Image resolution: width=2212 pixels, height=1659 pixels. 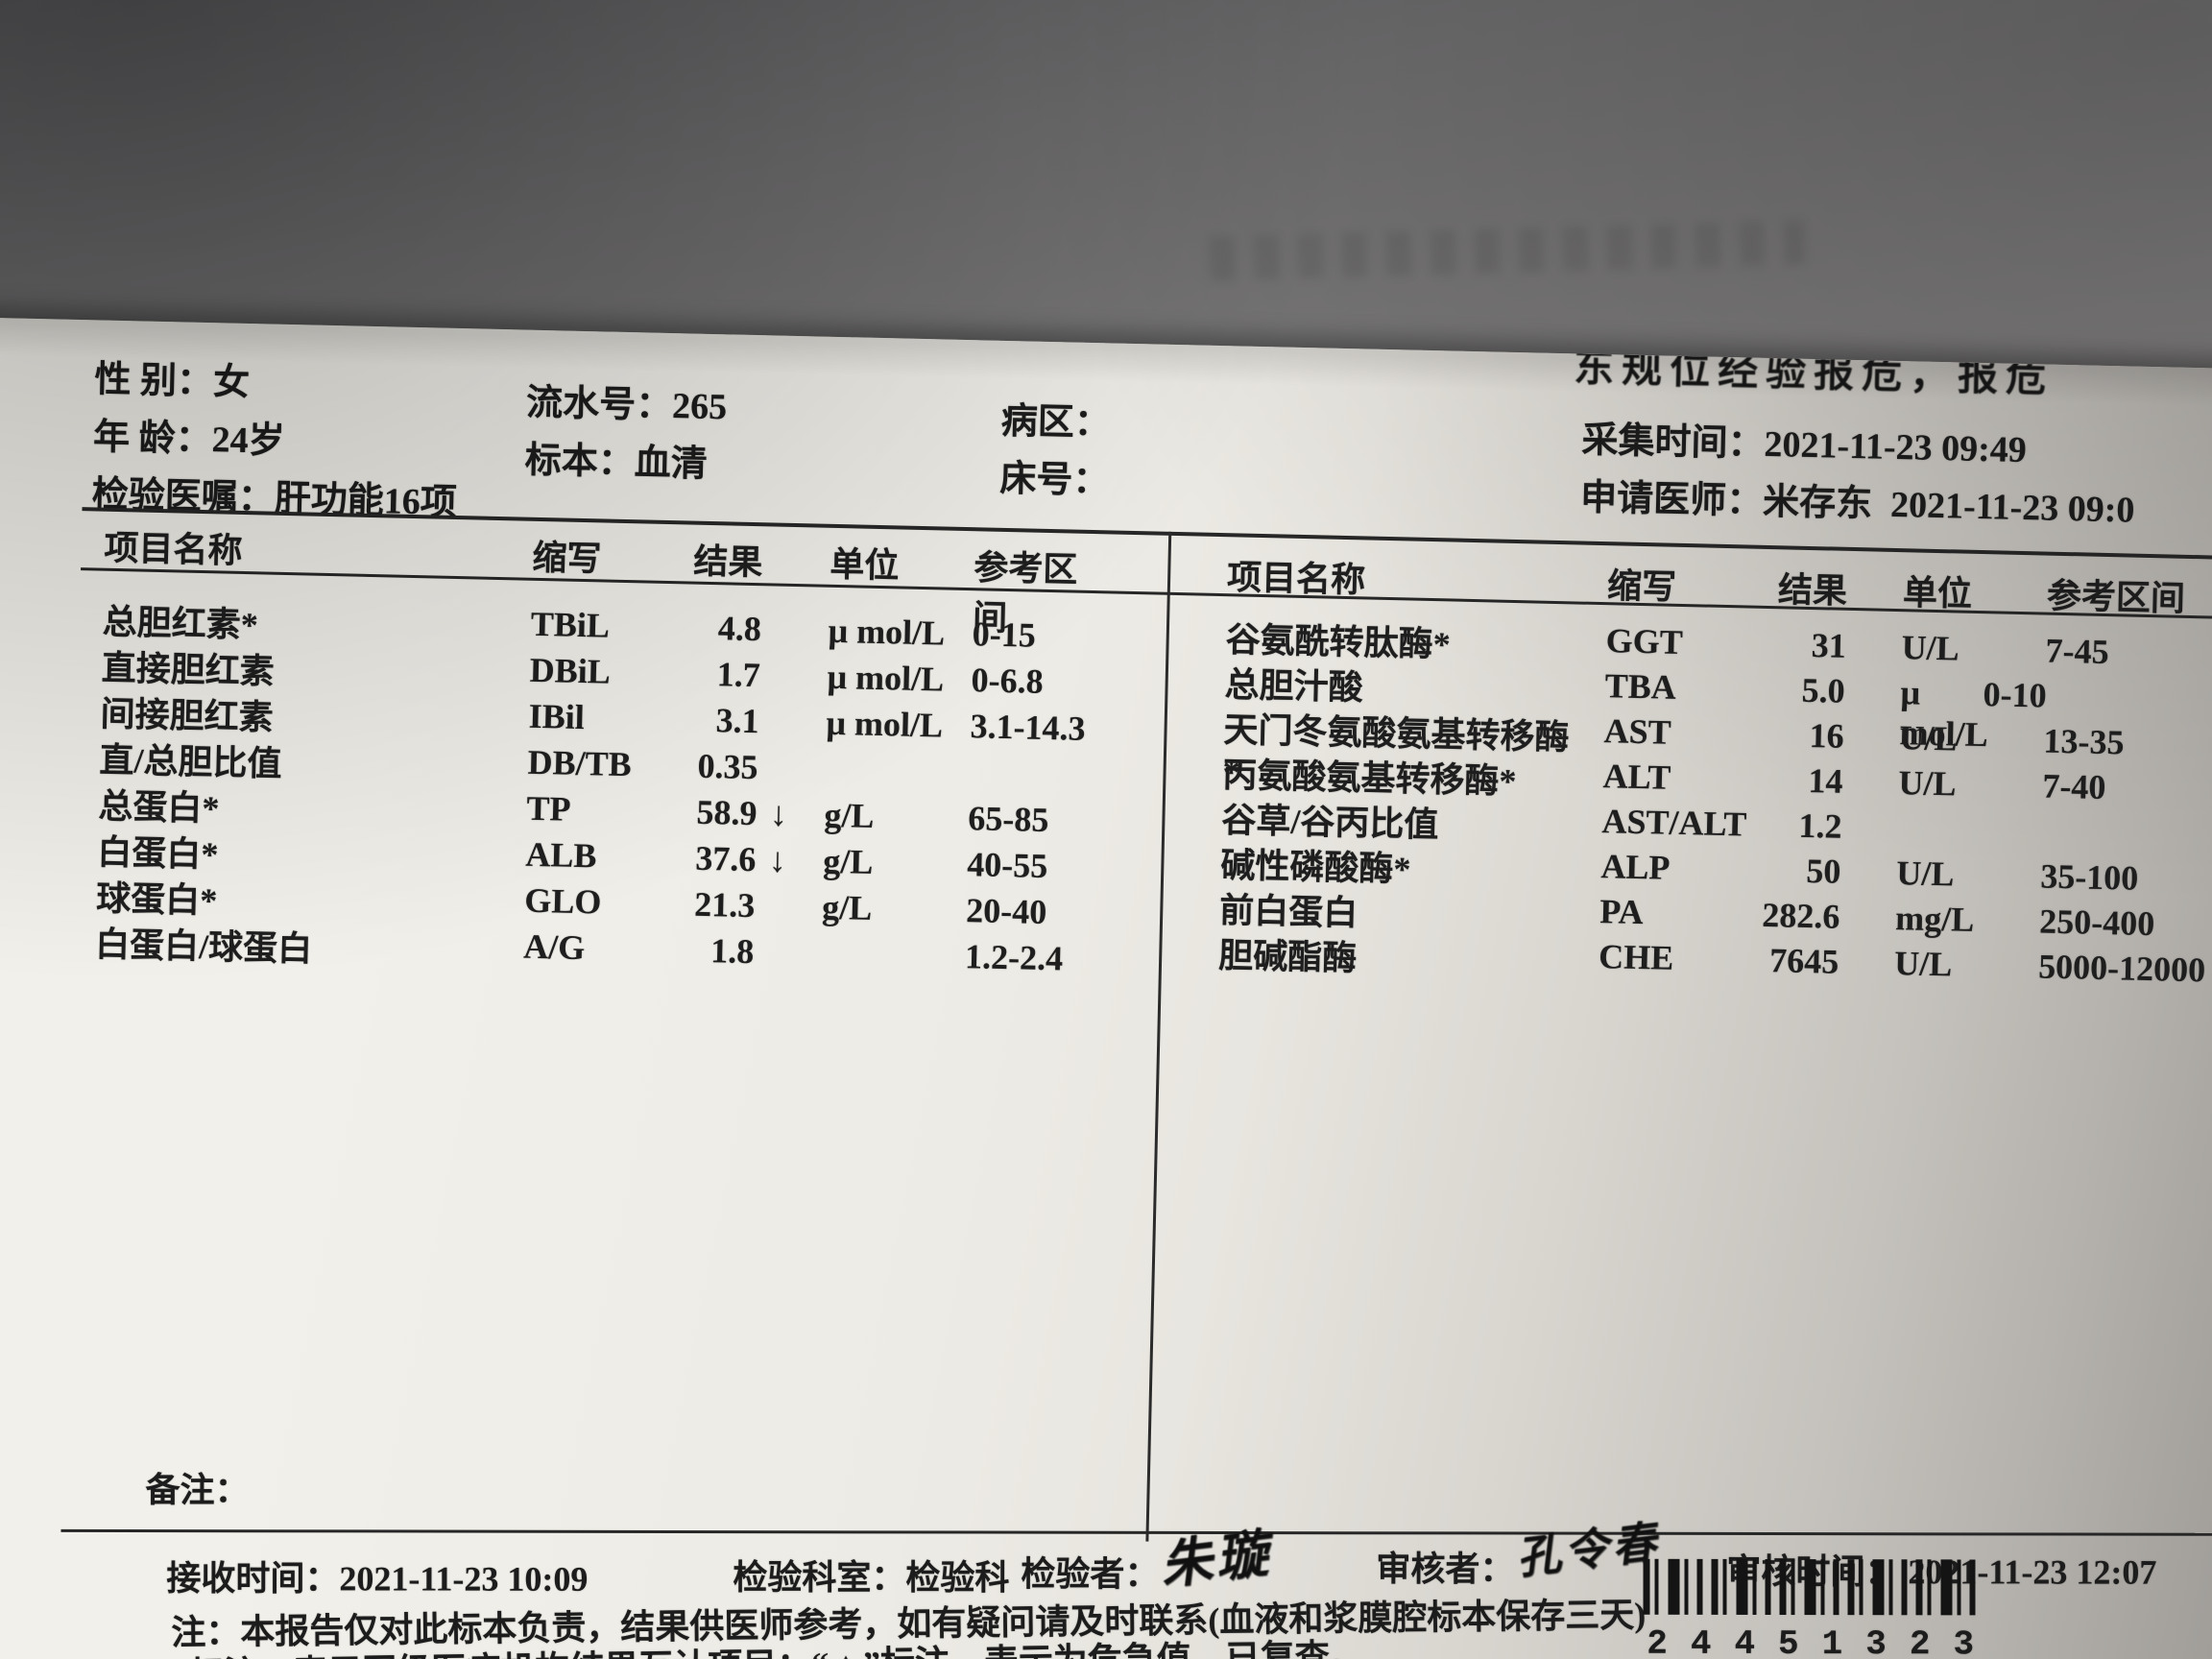 I want to click on specimen-label: 标本：, so click(x=580, y=462).